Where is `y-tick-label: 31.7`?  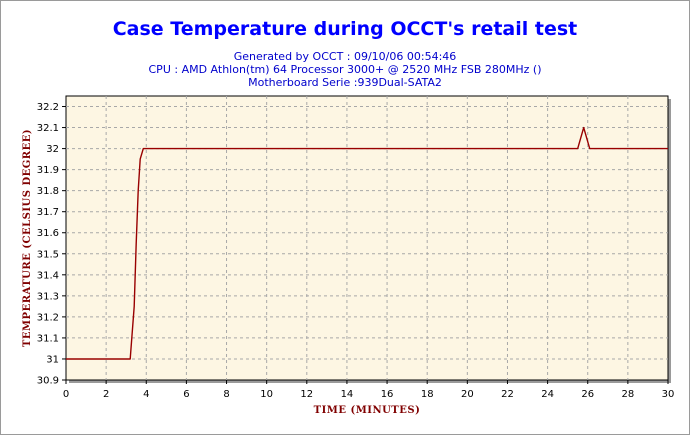
y-tick-label: 31.7 is located at coordinates (48, 212).